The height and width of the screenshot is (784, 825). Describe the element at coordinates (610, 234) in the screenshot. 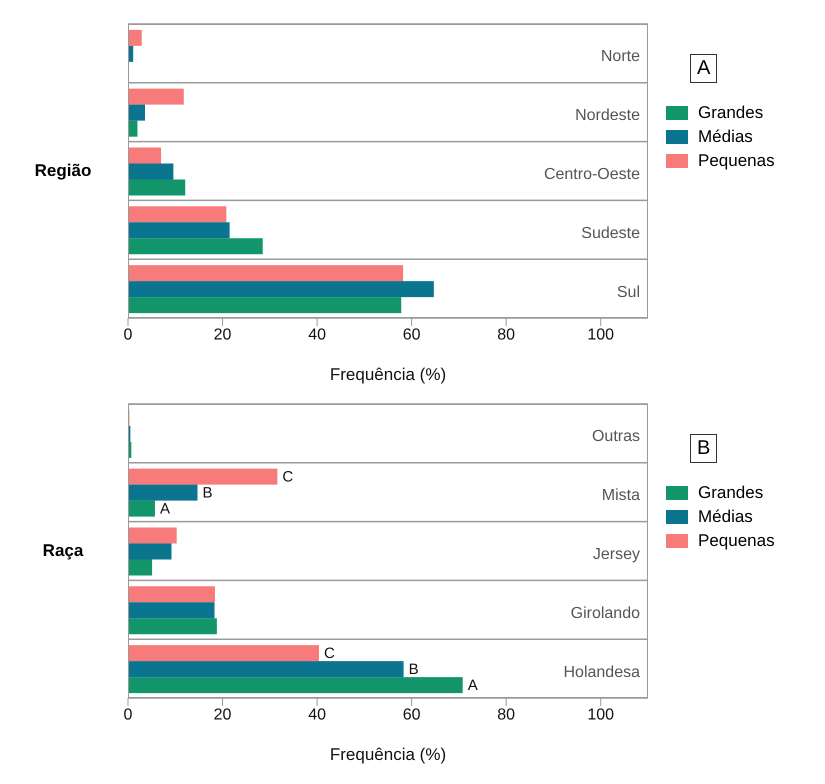

I see `y-tick-label: Sudeste` at that location.